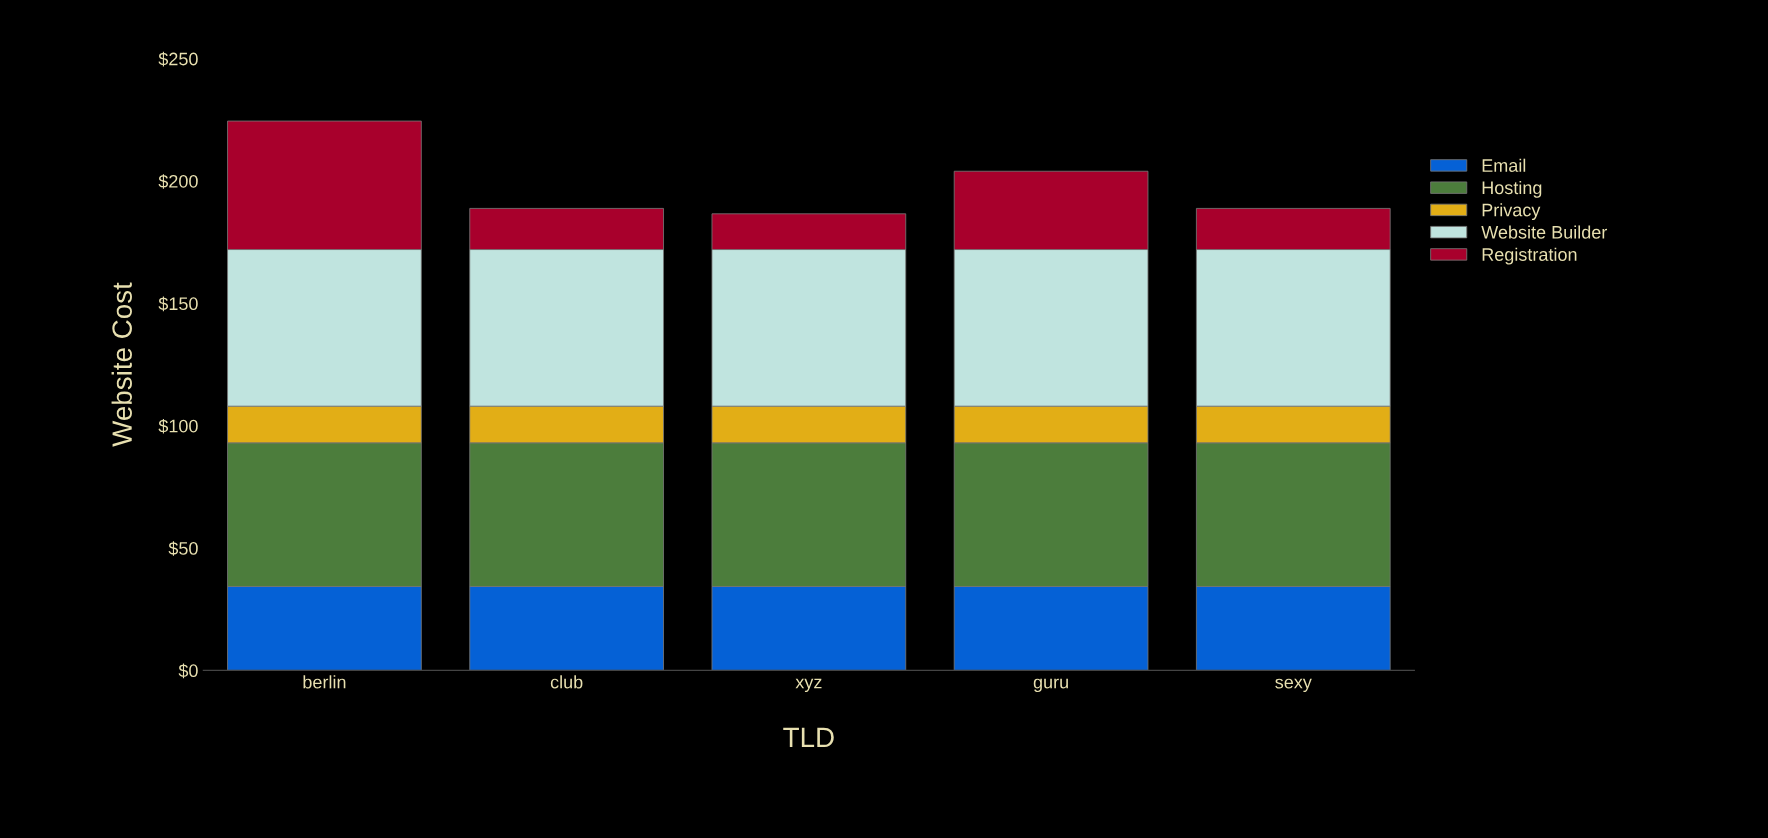  I want to click on x-tick-label: xyz, so click(808, 685).